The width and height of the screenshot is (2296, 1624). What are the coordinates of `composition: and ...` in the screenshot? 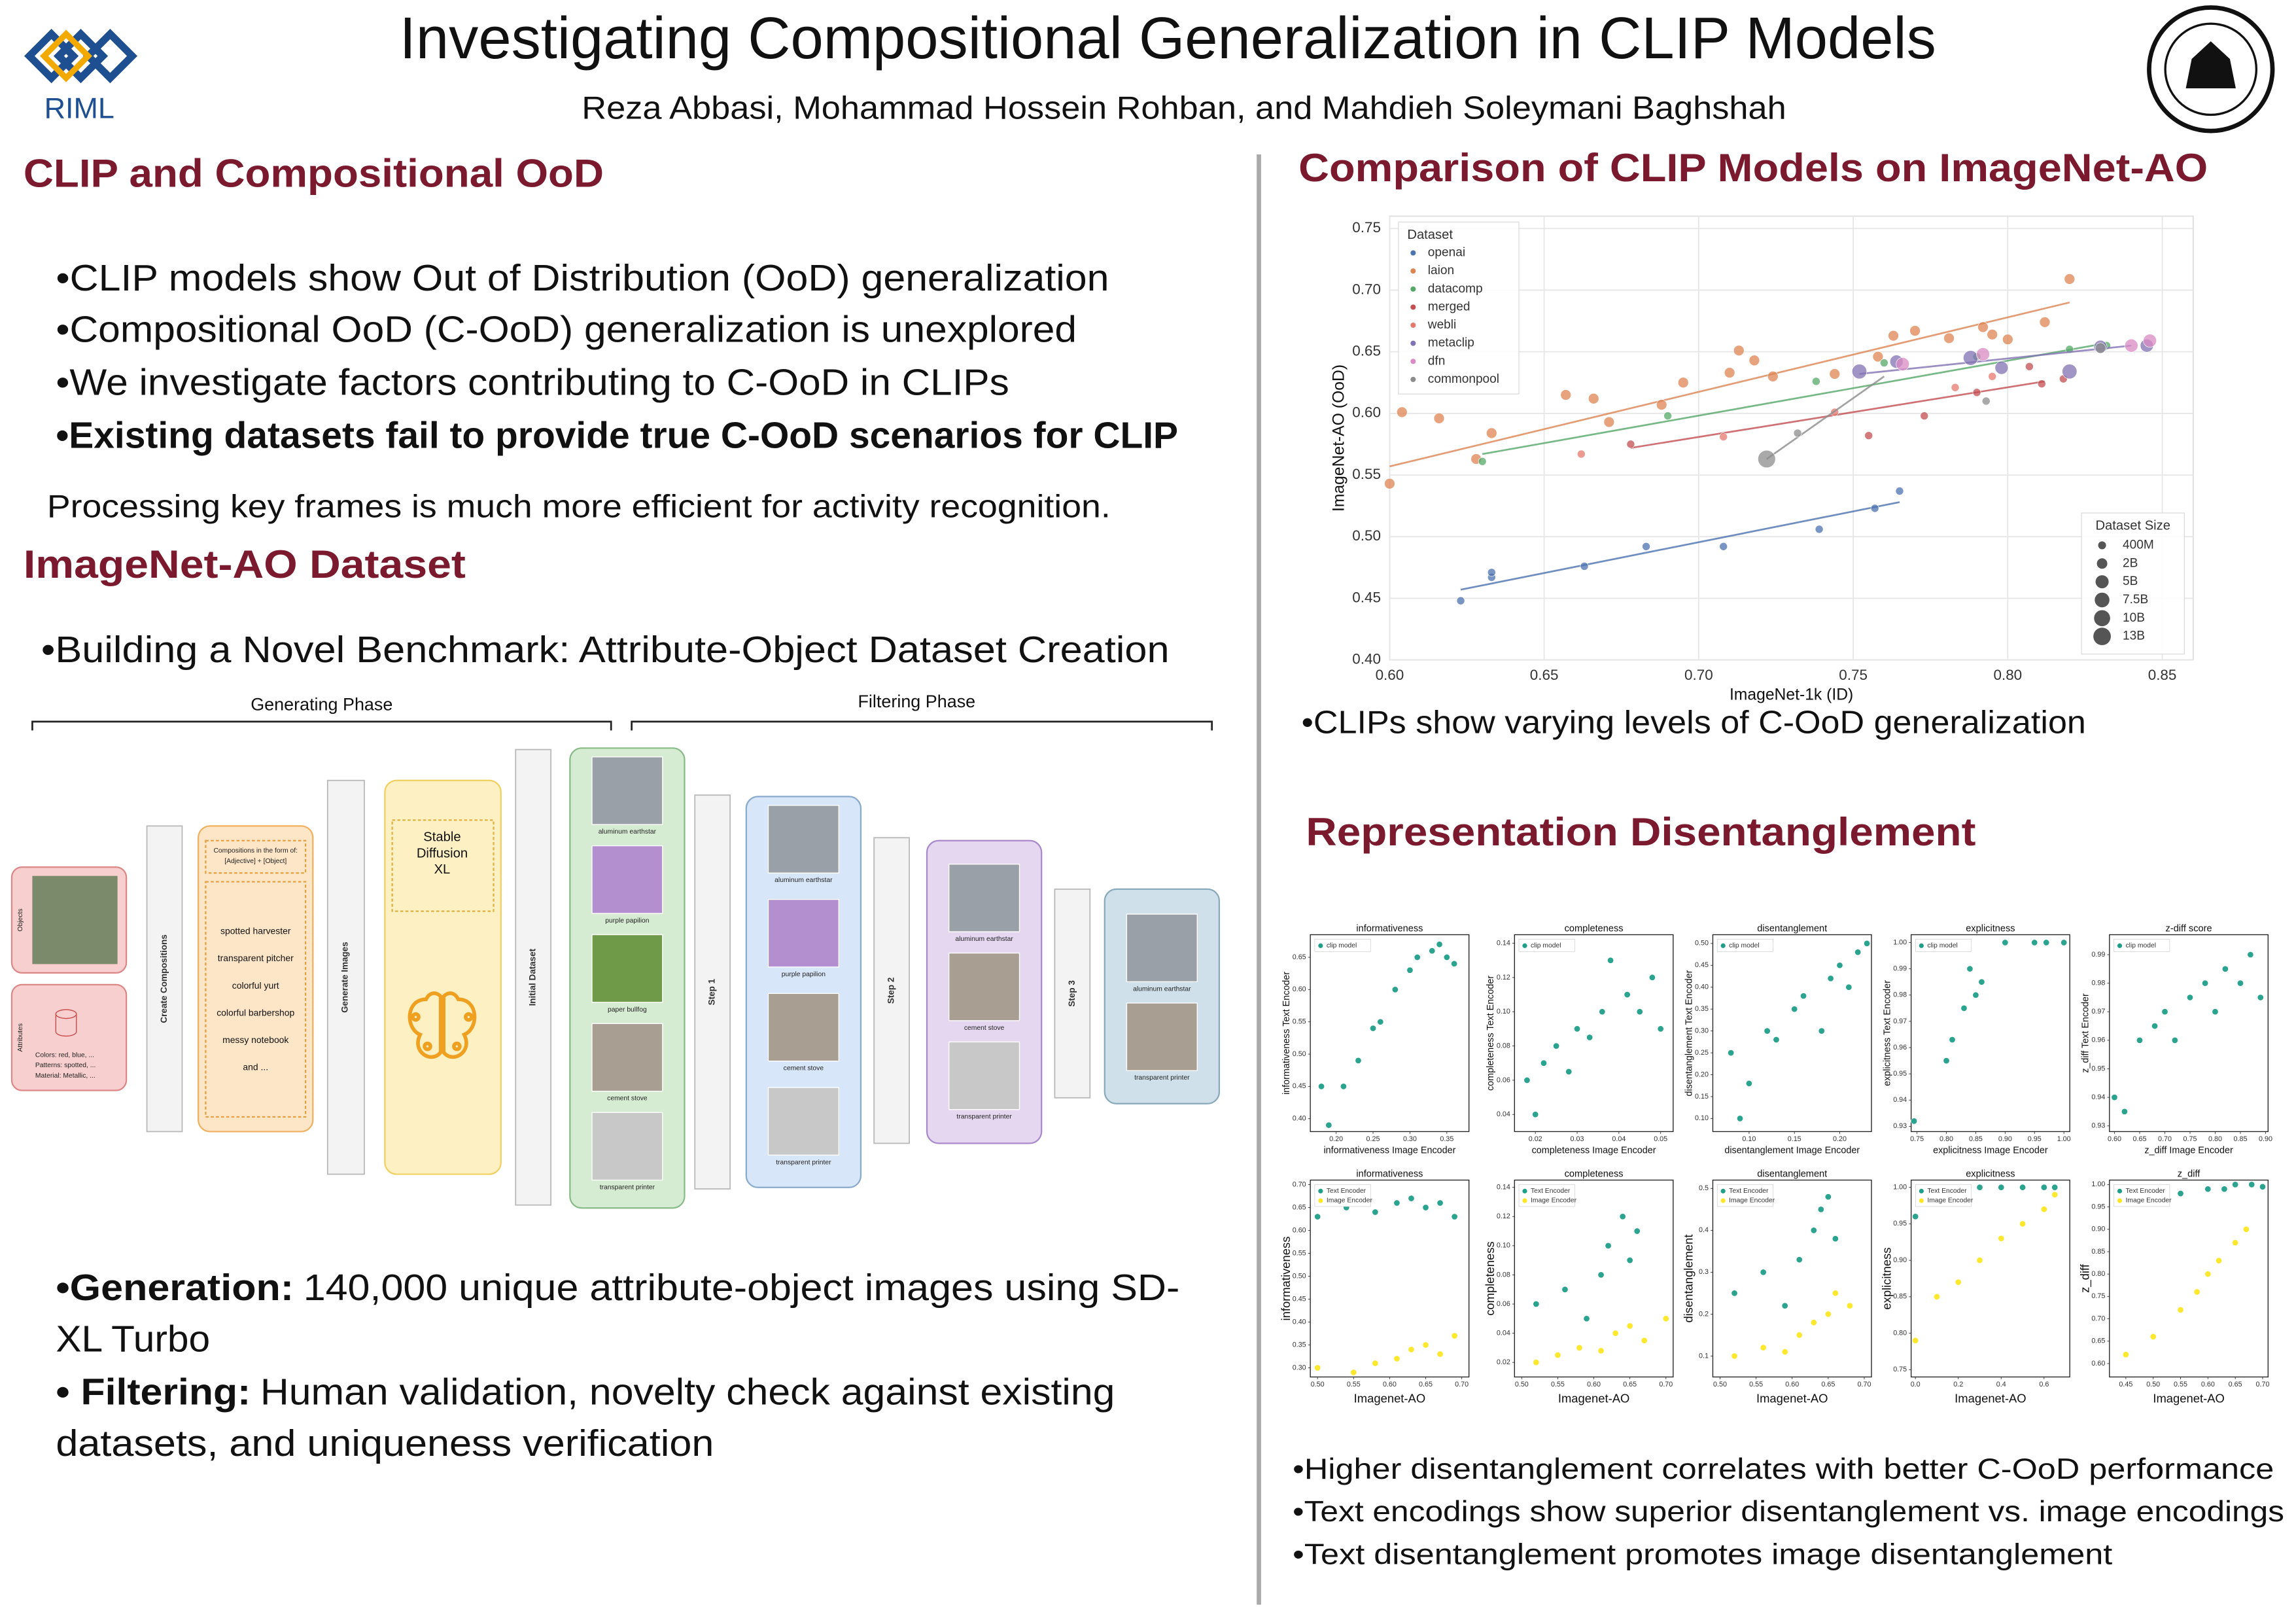 It's located at (255, 1066).